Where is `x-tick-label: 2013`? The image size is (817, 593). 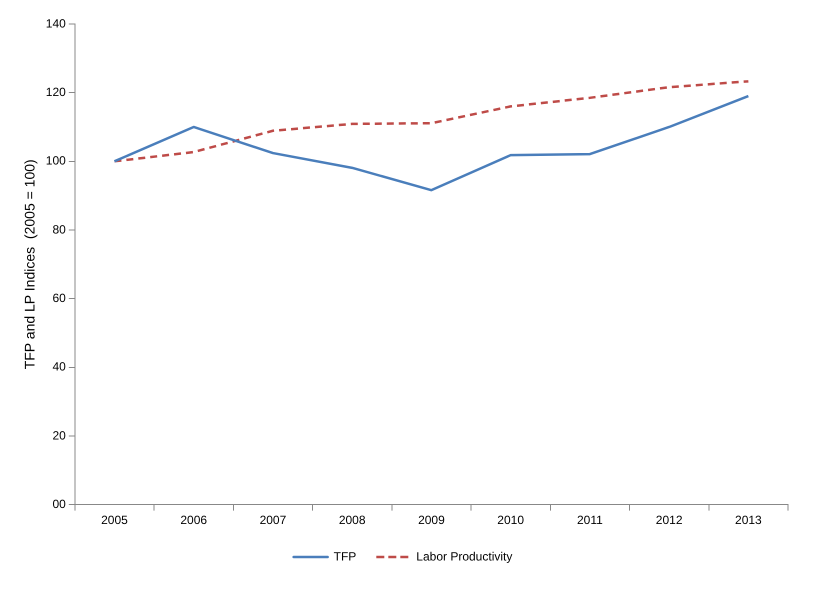
x-tick-label: 2013 is located at coordinates (748, 520).